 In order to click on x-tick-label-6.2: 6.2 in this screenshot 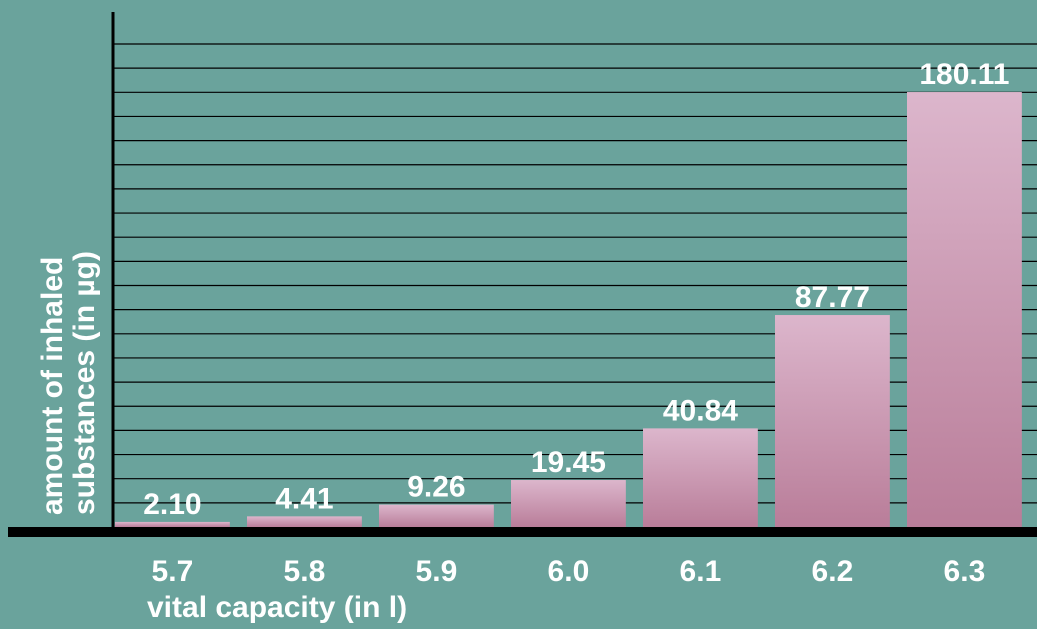, I will do `click(833, 571)`.